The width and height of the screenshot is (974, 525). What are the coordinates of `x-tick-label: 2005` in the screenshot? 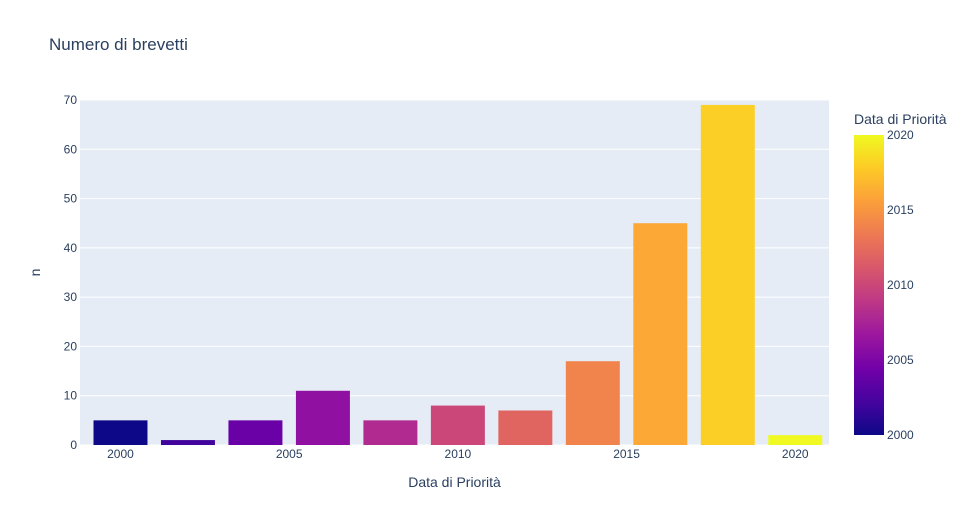 It's located at (289, 454).